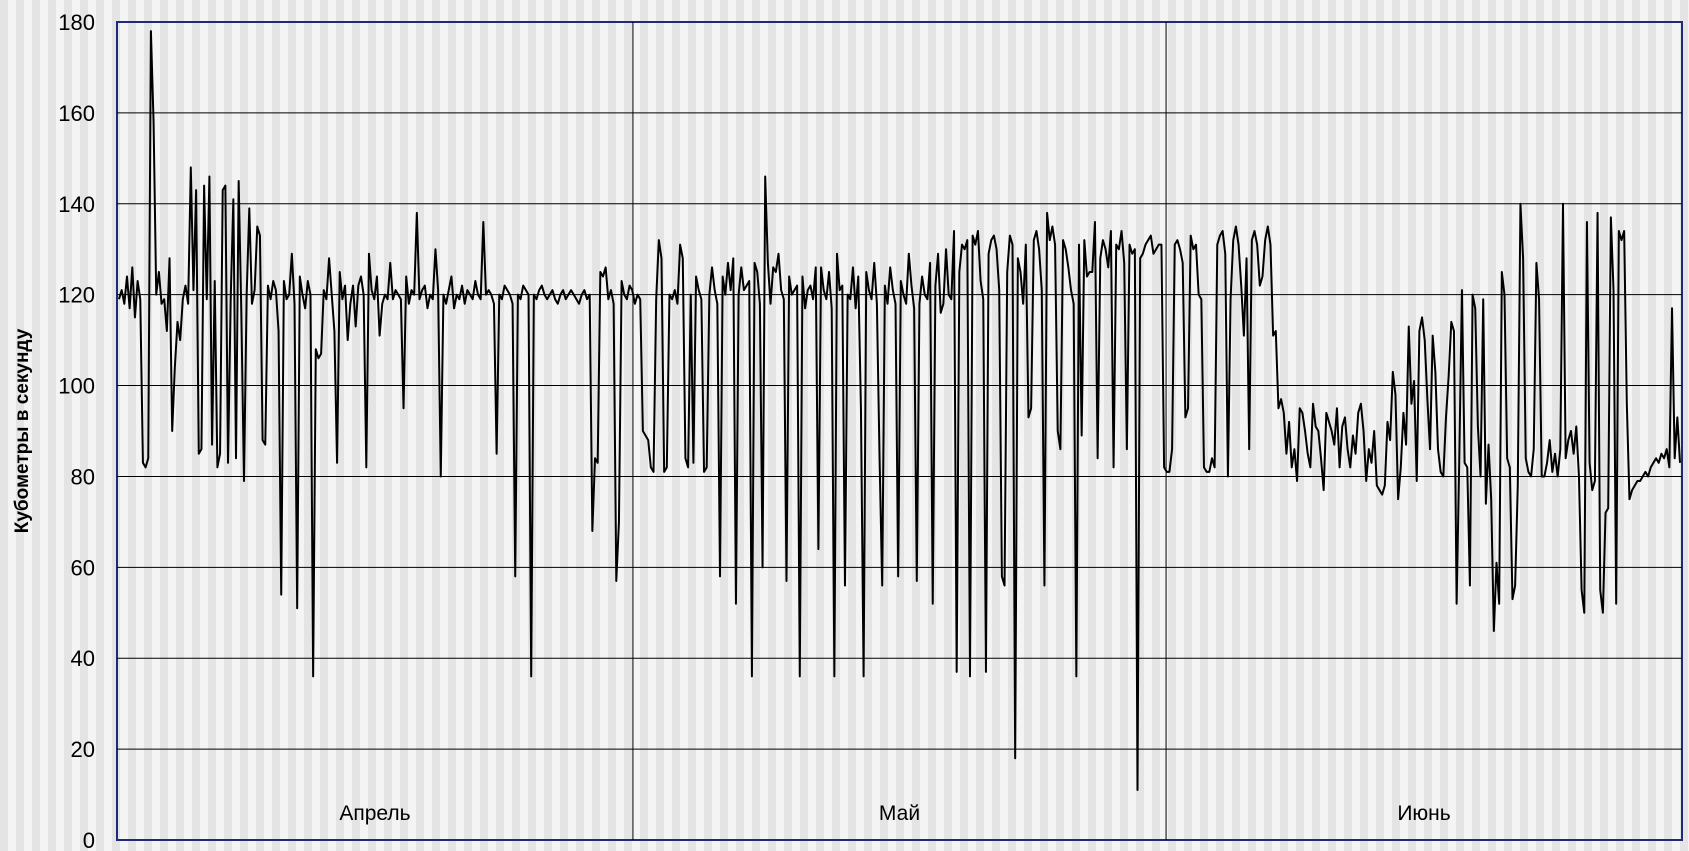 This screenshot has height=851, width=1689. Describe the element at coordinates (83, 749) in the screenshot. I see `y-tick-label: 20` at that location.